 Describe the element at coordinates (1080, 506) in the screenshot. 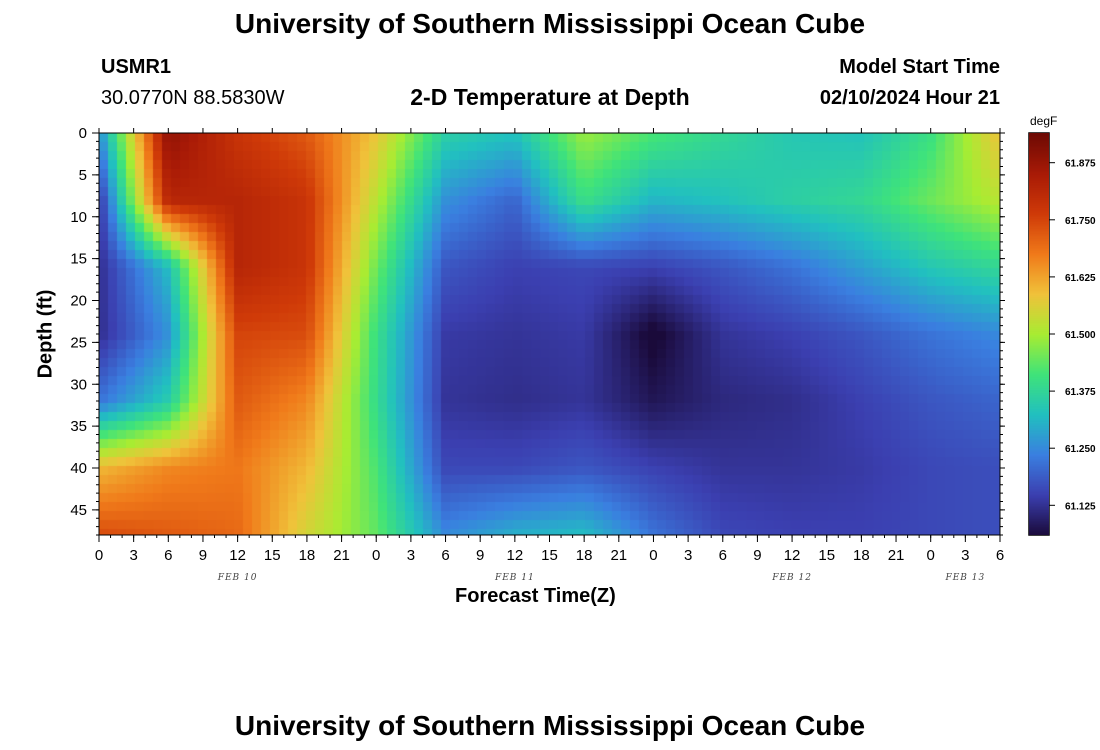

I see `colorbar-tick-label: 61.125` at that location.